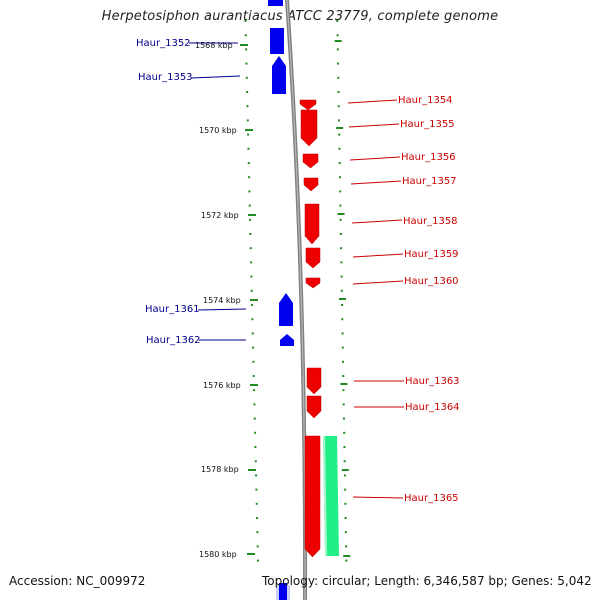 This screenshot has height=600, width=600. What do you see at coordinates (430, 221) in the screenshot?
I see `gene-label: Haur_1358` at bounding box center [430, 221].